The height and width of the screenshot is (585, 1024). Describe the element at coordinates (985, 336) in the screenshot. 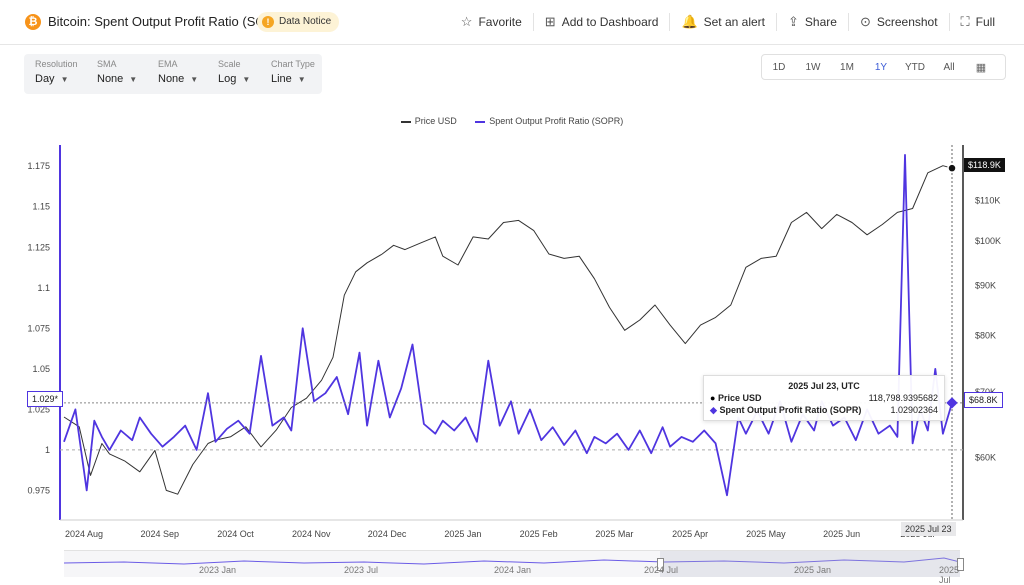

I see `right-tick-label: $80K` at that location.